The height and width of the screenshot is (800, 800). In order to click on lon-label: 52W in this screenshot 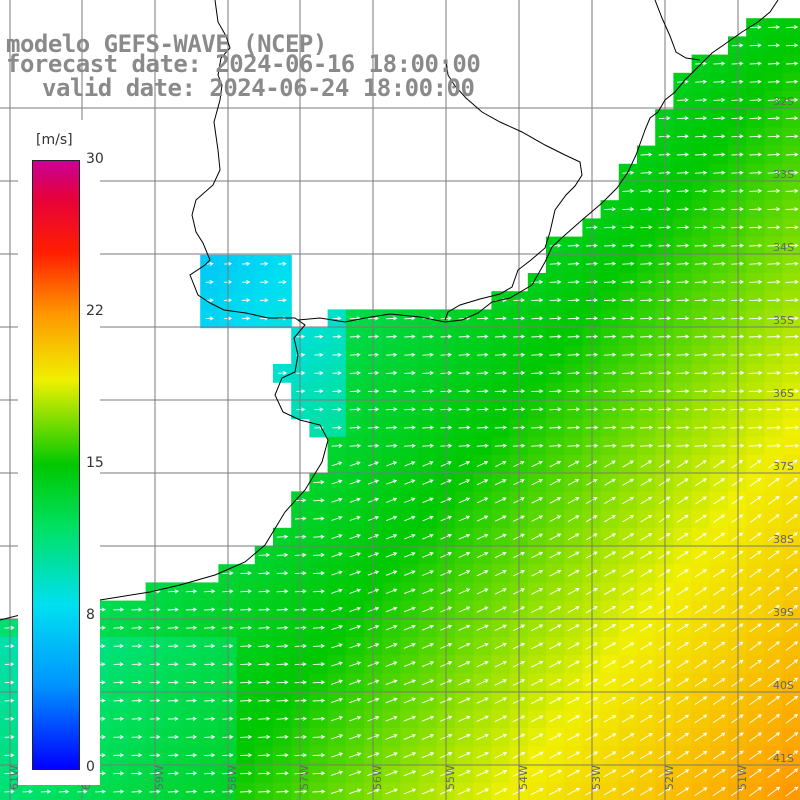, I will do `click(669, 777)`.